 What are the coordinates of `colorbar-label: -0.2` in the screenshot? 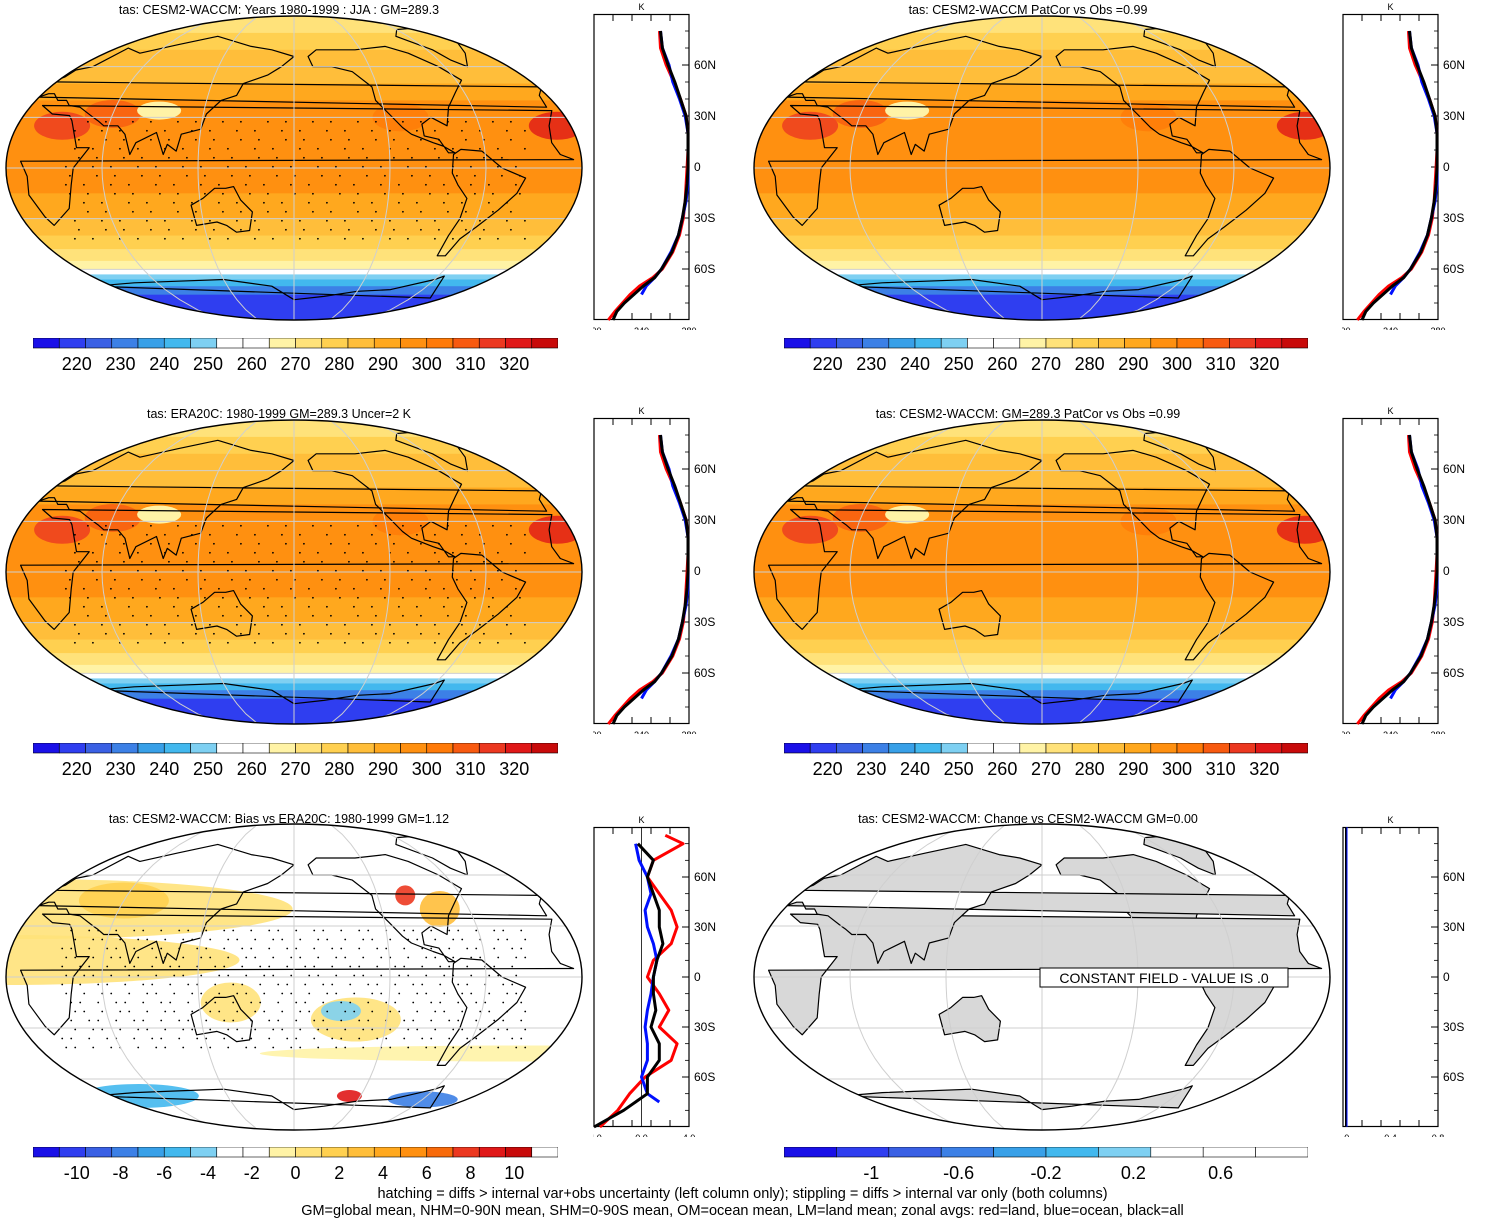 It's located at (1045, 1173).